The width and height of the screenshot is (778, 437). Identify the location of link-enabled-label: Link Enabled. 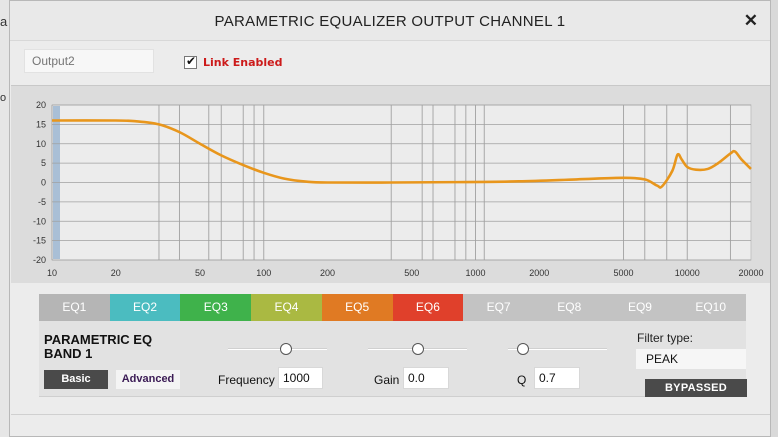
(243, 62).